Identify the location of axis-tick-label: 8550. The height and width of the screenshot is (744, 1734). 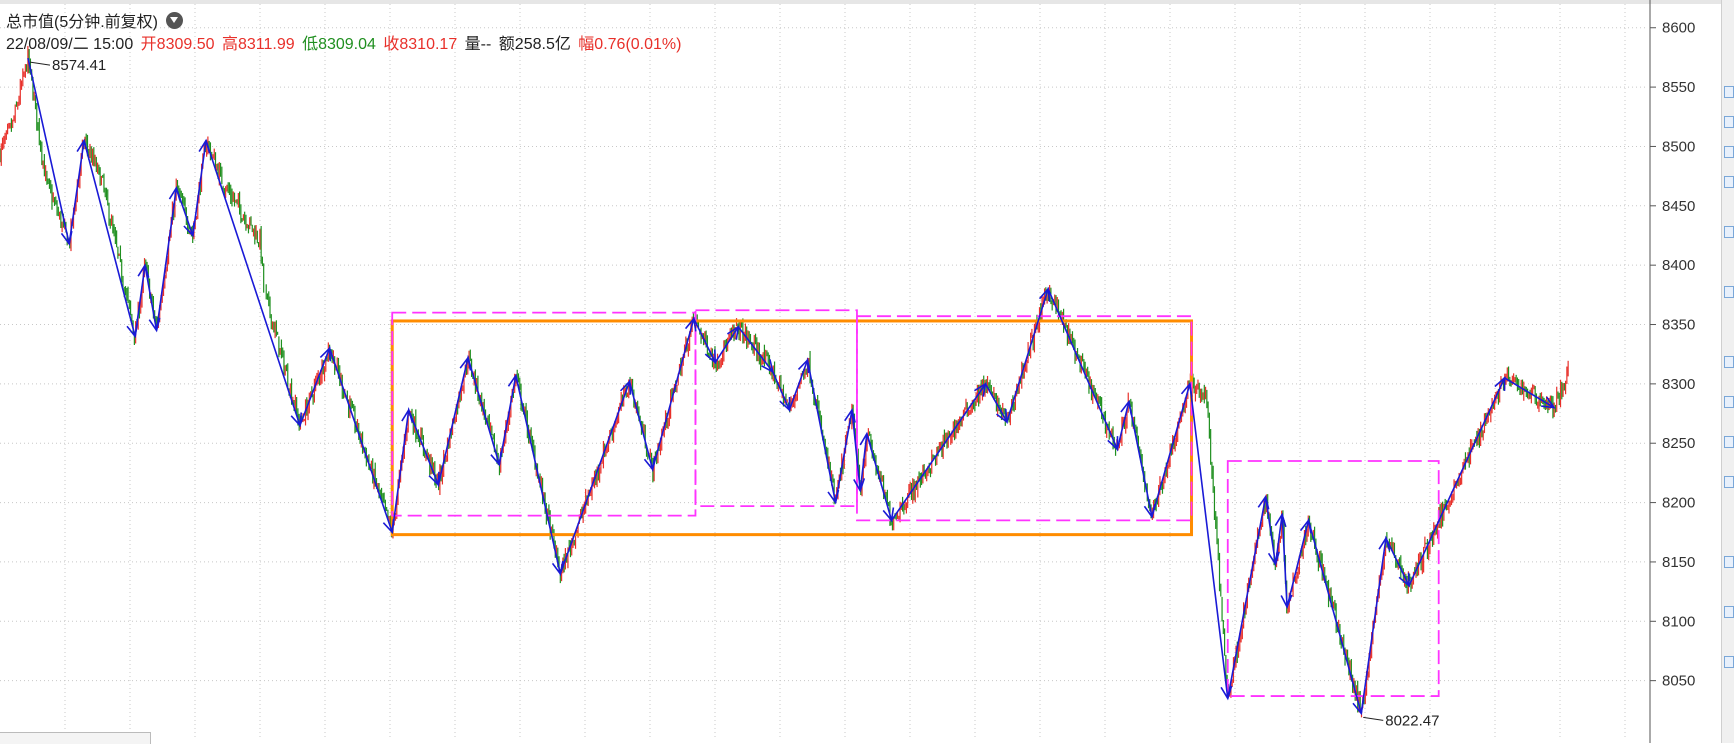
(1678, 87).